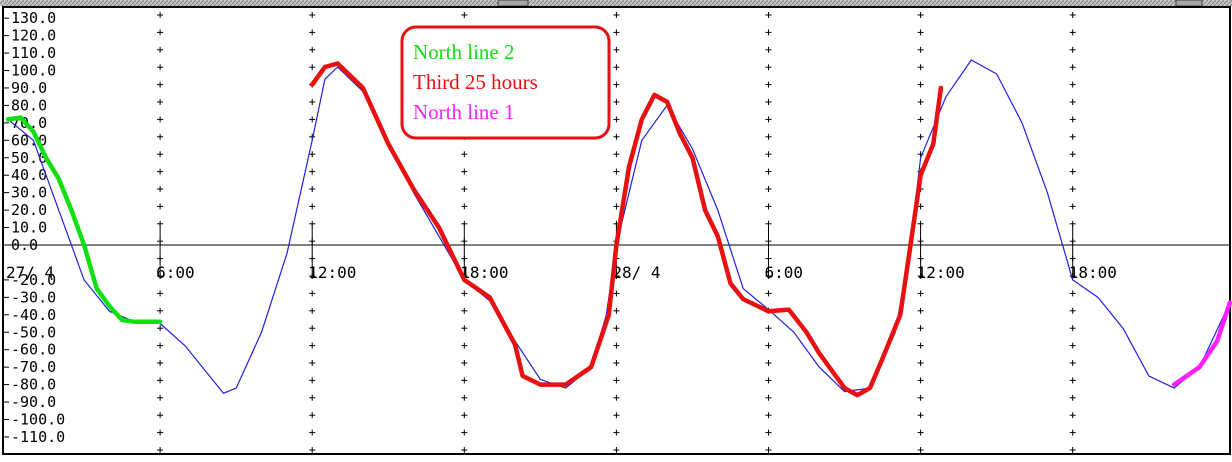  Describe the element at coordinates (561, 272) in the screenshot. I see `x-axis: 27/ 4 6:00 12:00 18:00 28/ 4 6:00 12:00 18:00` at that location.